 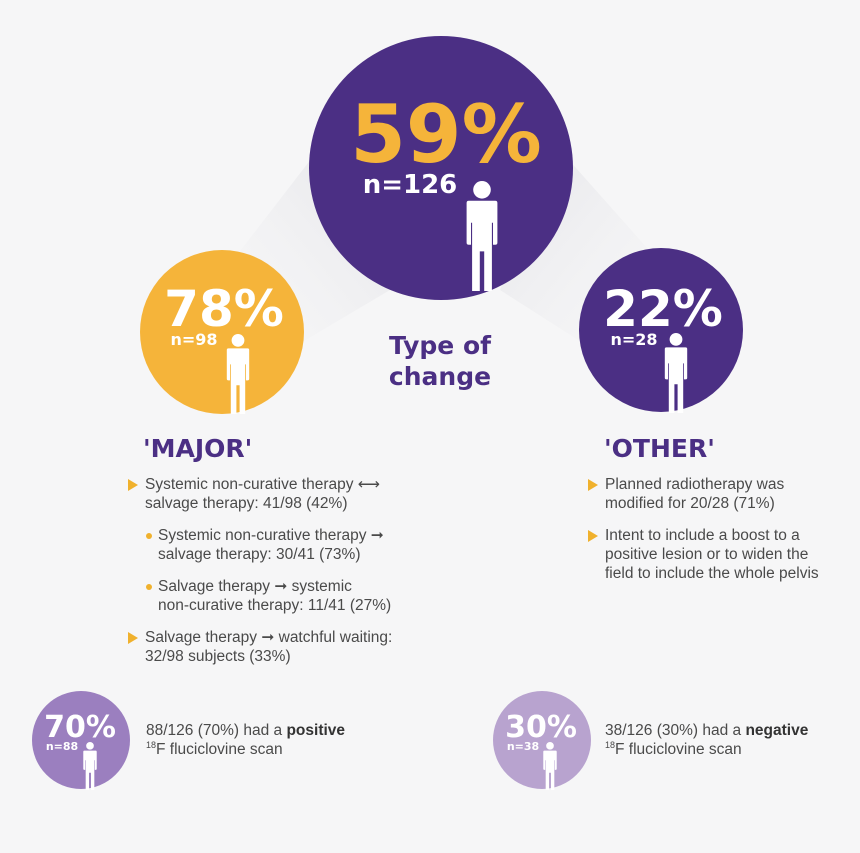 What do you see at coordinates (218, 656) in the screenshot?
I see `major-list-item-line: 32/98 subjects (33%)` at bounding box center [218, 656].